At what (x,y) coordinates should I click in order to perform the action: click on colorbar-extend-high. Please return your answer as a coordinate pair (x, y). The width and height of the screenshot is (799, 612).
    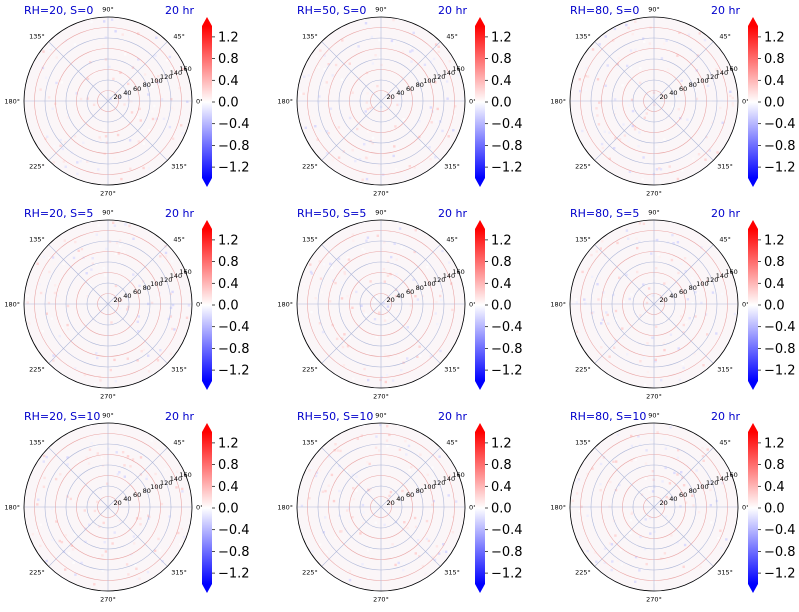
    Looking at the image, I should click on (753, 224).